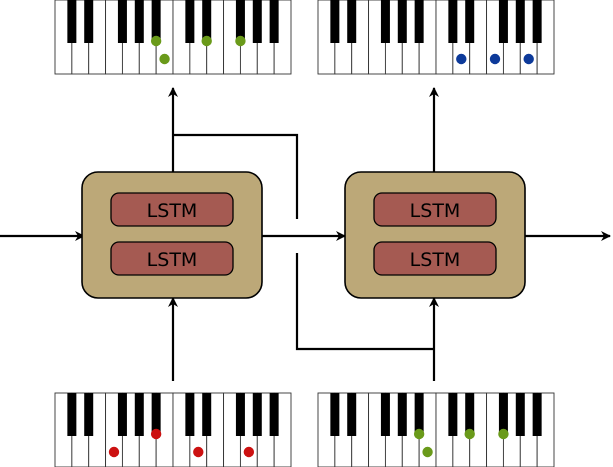 The height and width of the screenshot is (467, 613). What do you see at coordinates (173, 429) in the screenshot?
I see `keyboard-input-left` at bounding box center [173, 429].